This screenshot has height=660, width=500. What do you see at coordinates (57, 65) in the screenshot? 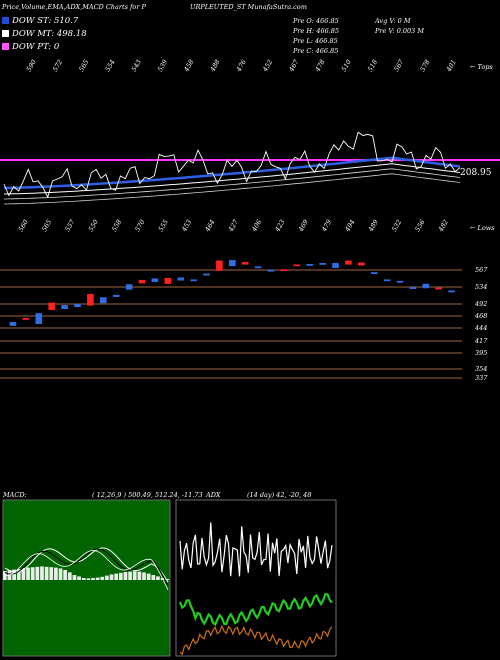
I see `top-tick-label: 572` at bounding box center [57, 65].